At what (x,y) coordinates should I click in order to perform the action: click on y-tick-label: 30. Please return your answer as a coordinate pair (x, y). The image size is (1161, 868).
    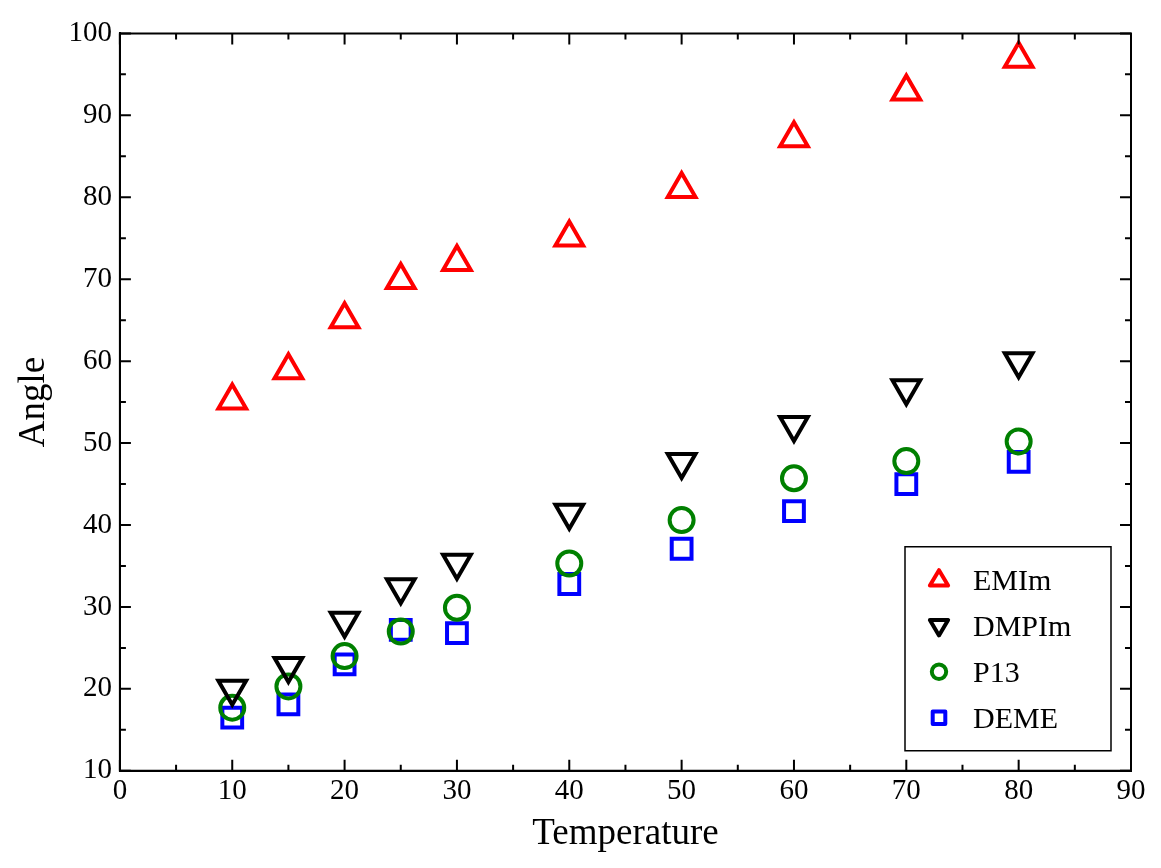
    Looking at the image, I should click on (97, 604).